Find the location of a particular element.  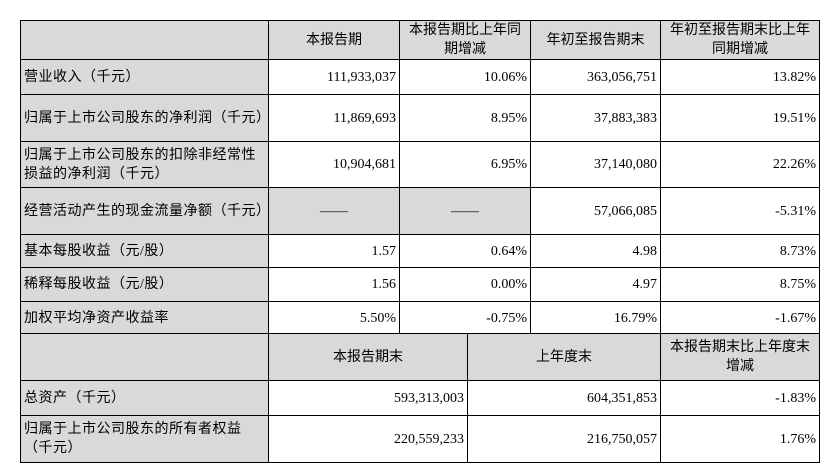

header-prior-year-end: 上年度末 is located at coordinates (564, 357).